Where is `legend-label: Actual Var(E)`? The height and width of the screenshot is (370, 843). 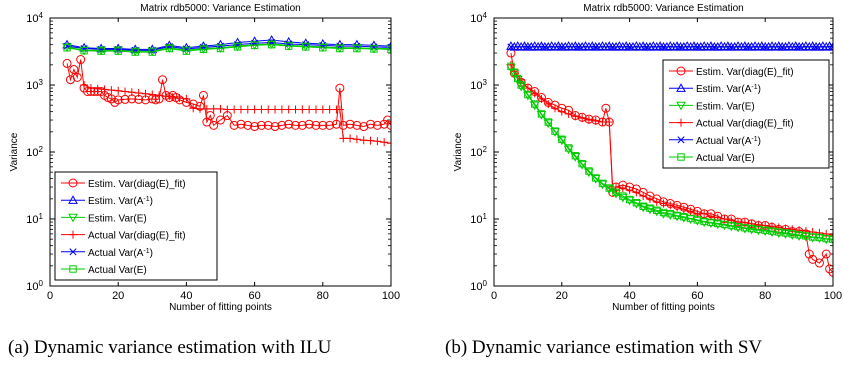
legend-label: Actual Var(E) is located at coordinates (725, 158).